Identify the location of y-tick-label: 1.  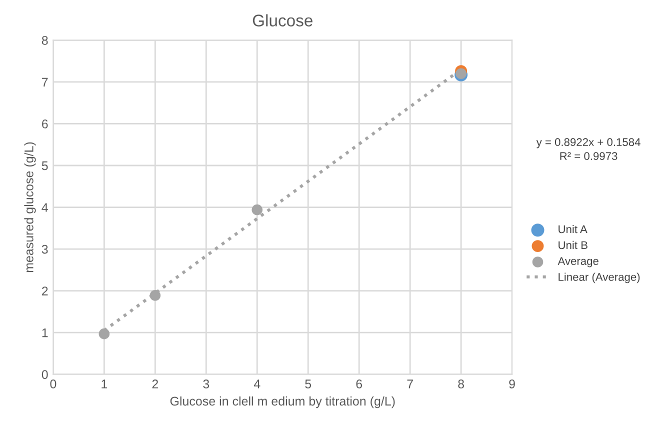
(45, 333).